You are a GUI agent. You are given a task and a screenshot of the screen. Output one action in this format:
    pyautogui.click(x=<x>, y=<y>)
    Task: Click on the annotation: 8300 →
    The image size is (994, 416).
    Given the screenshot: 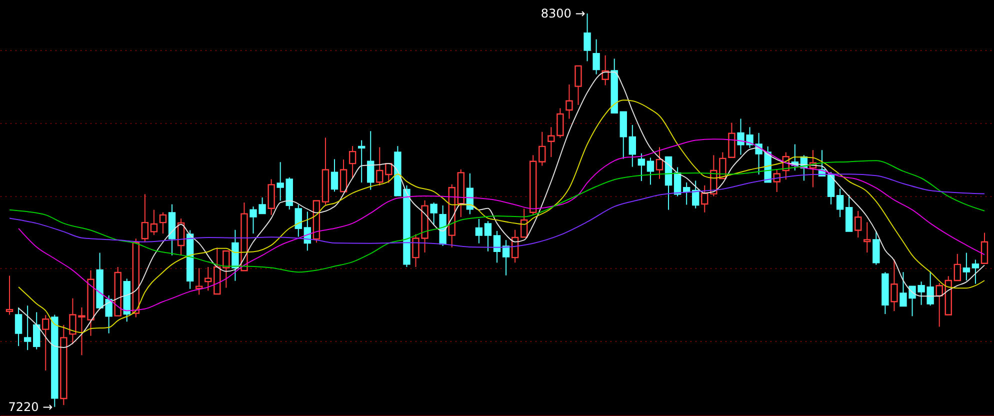 What is the action you would take?
    pyautogui.click(x=563, y=13)
    